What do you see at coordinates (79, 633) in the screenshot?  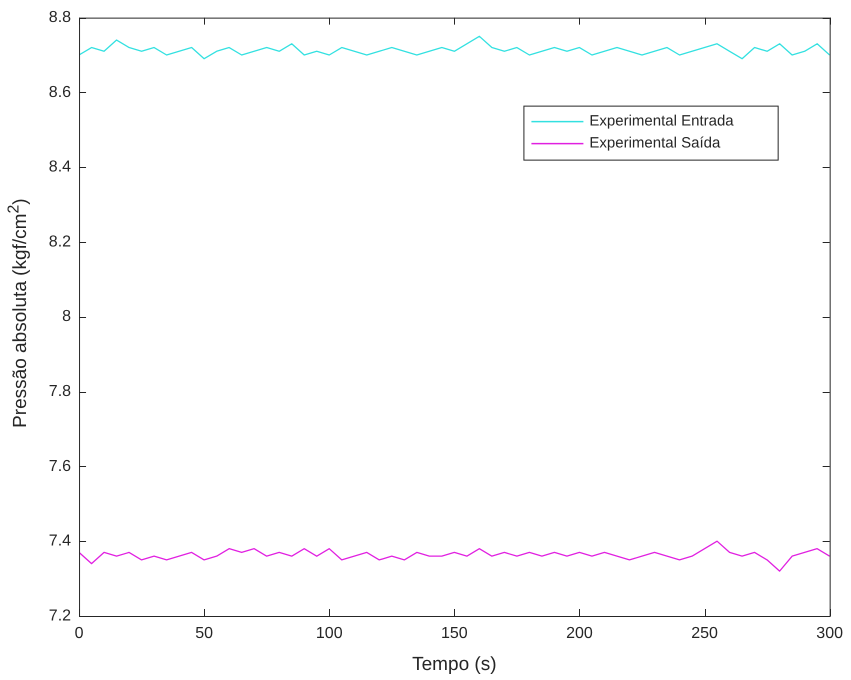 I see `x-tick-label: 0` at bounding box center [79, 633].